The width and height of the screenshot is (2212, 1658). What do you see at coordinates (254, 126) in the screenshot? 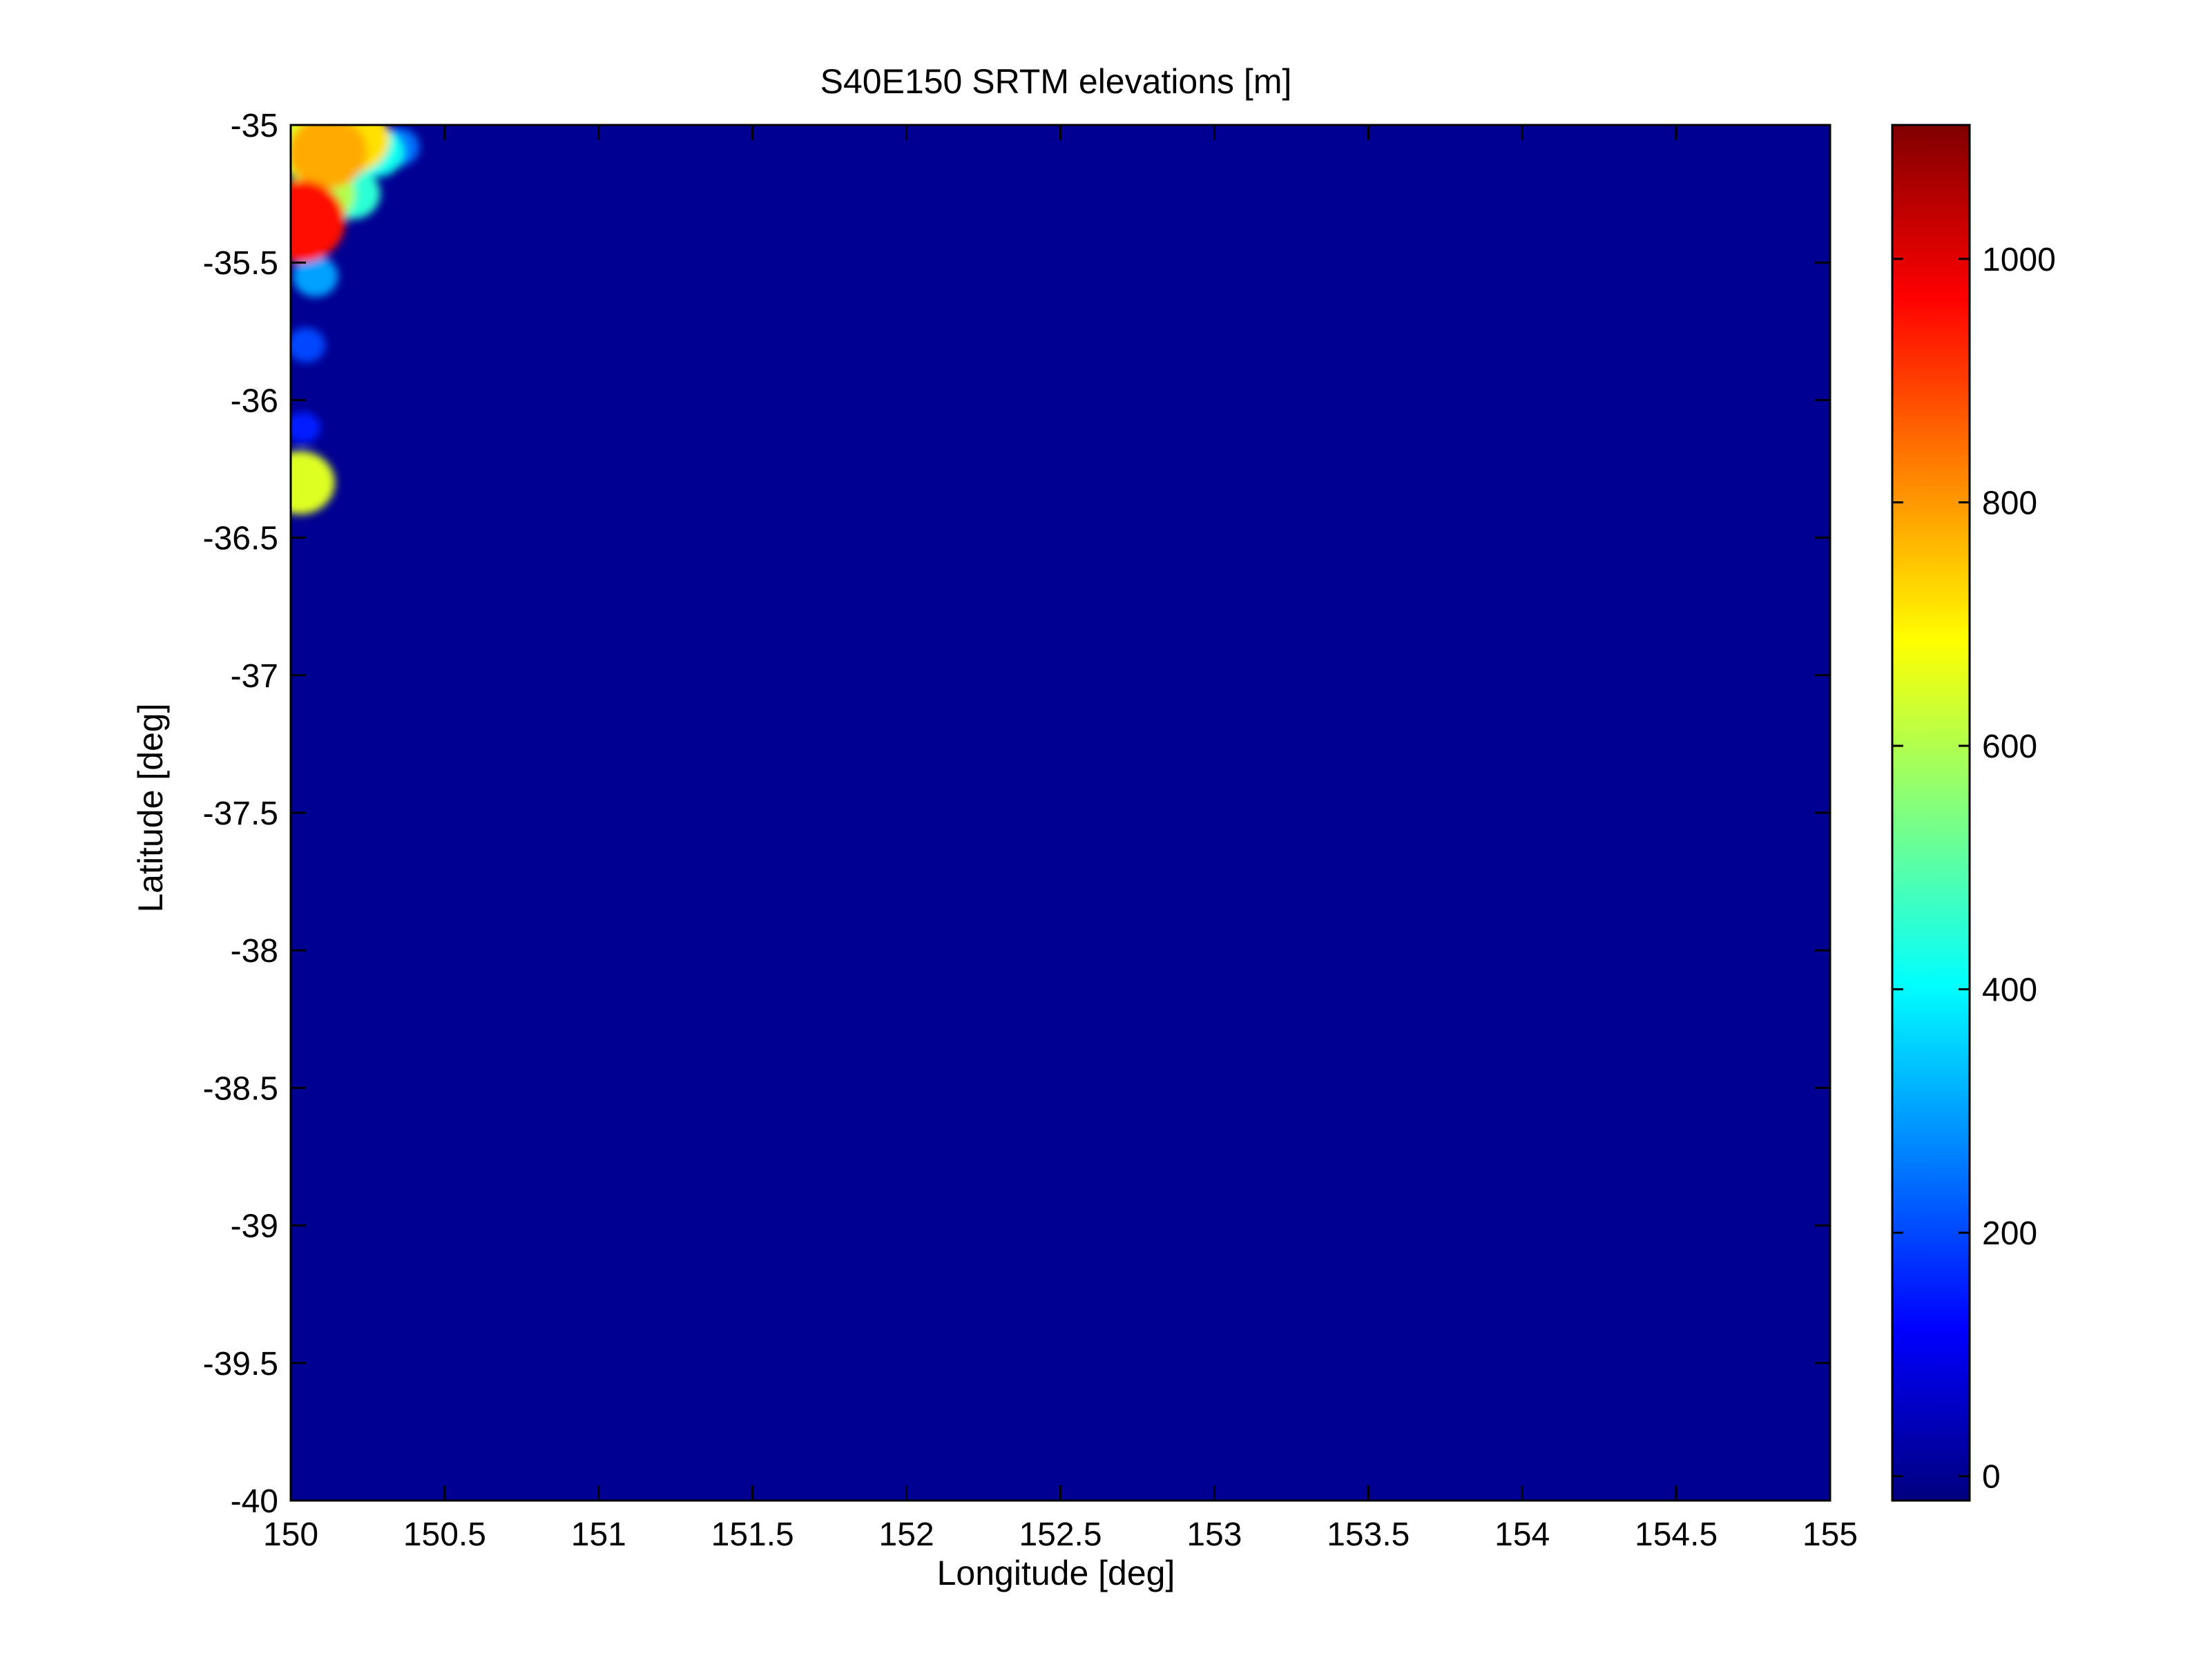
I see `y-tick-label: -35` at bounding box center [254, 126].